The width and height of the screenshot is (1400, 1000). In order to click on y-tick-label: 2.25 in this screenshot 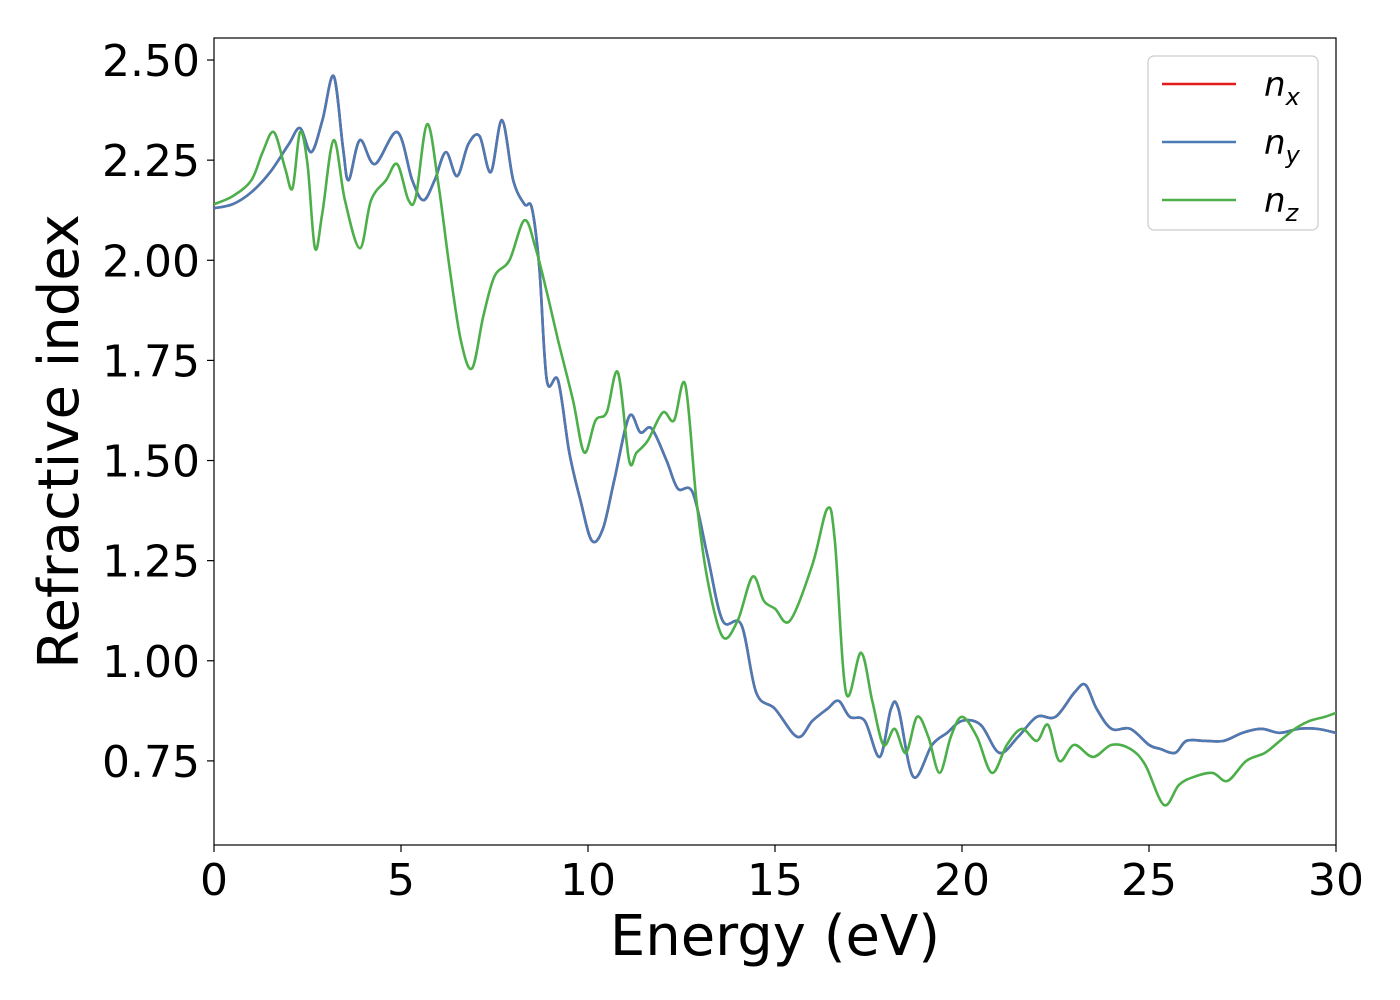, I will do `click(151, 161)`.